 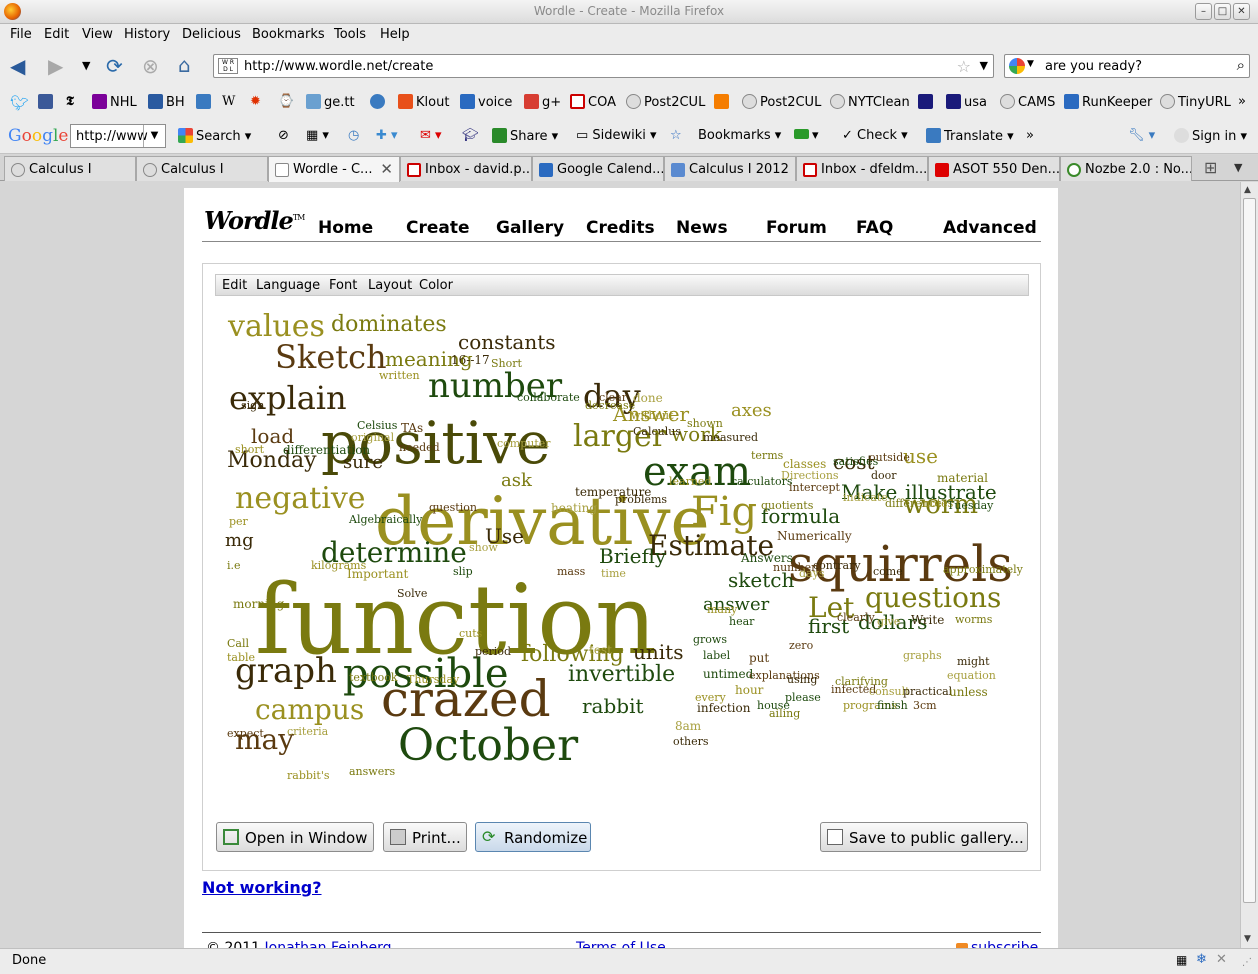 I want to click on cloud-word-small: untimed, so click(x=728, y=674).